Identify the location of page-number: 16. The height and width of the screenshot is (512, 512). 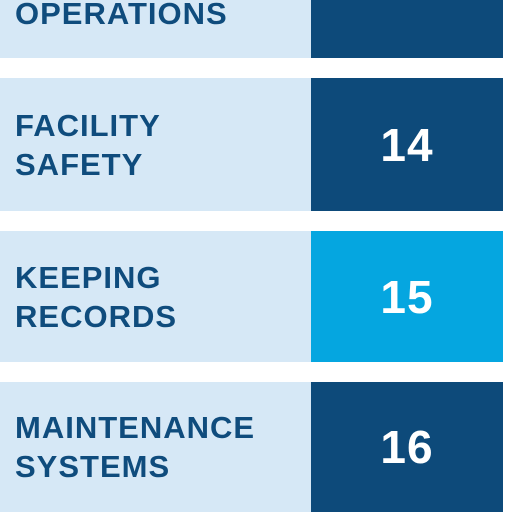
(407, 447).